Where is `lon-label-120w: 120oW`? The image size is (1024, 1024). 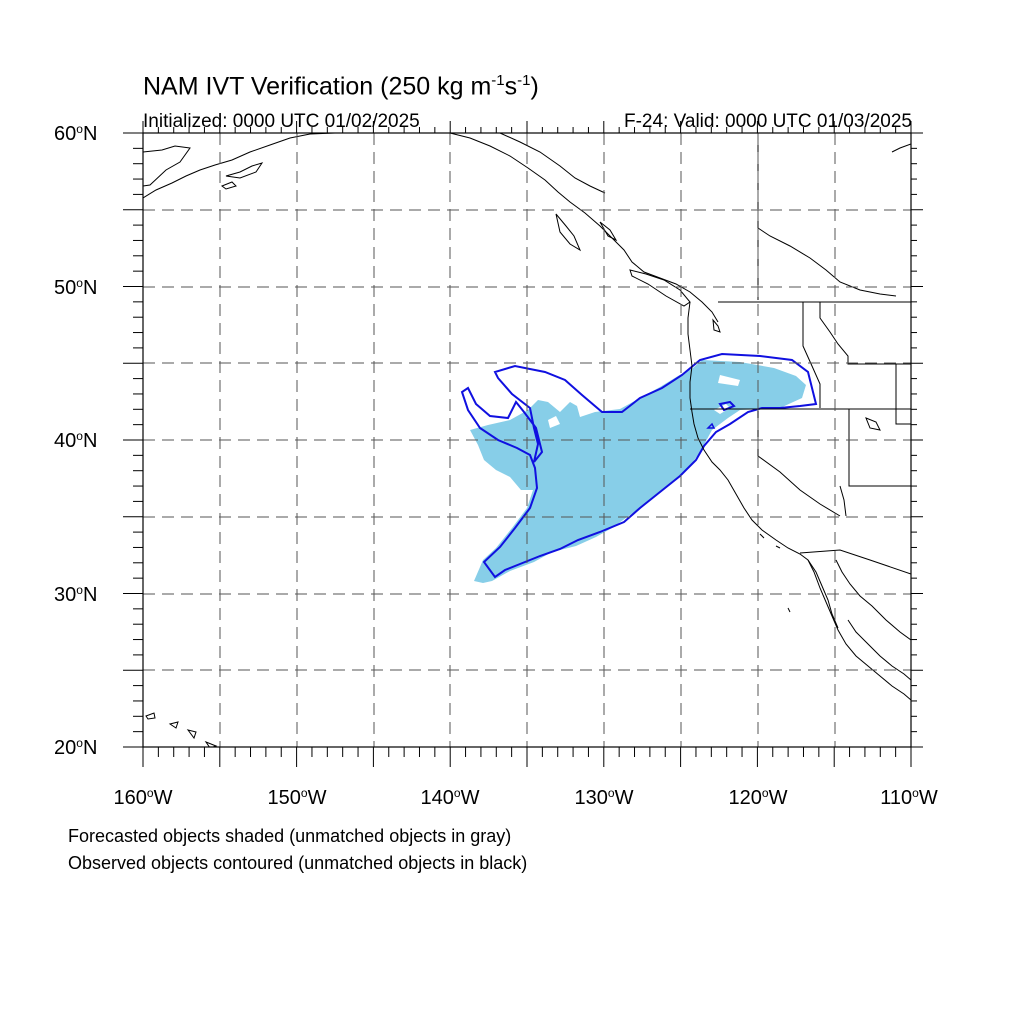
lon-label-120w: 120oW is located at coordinates (758, 797).